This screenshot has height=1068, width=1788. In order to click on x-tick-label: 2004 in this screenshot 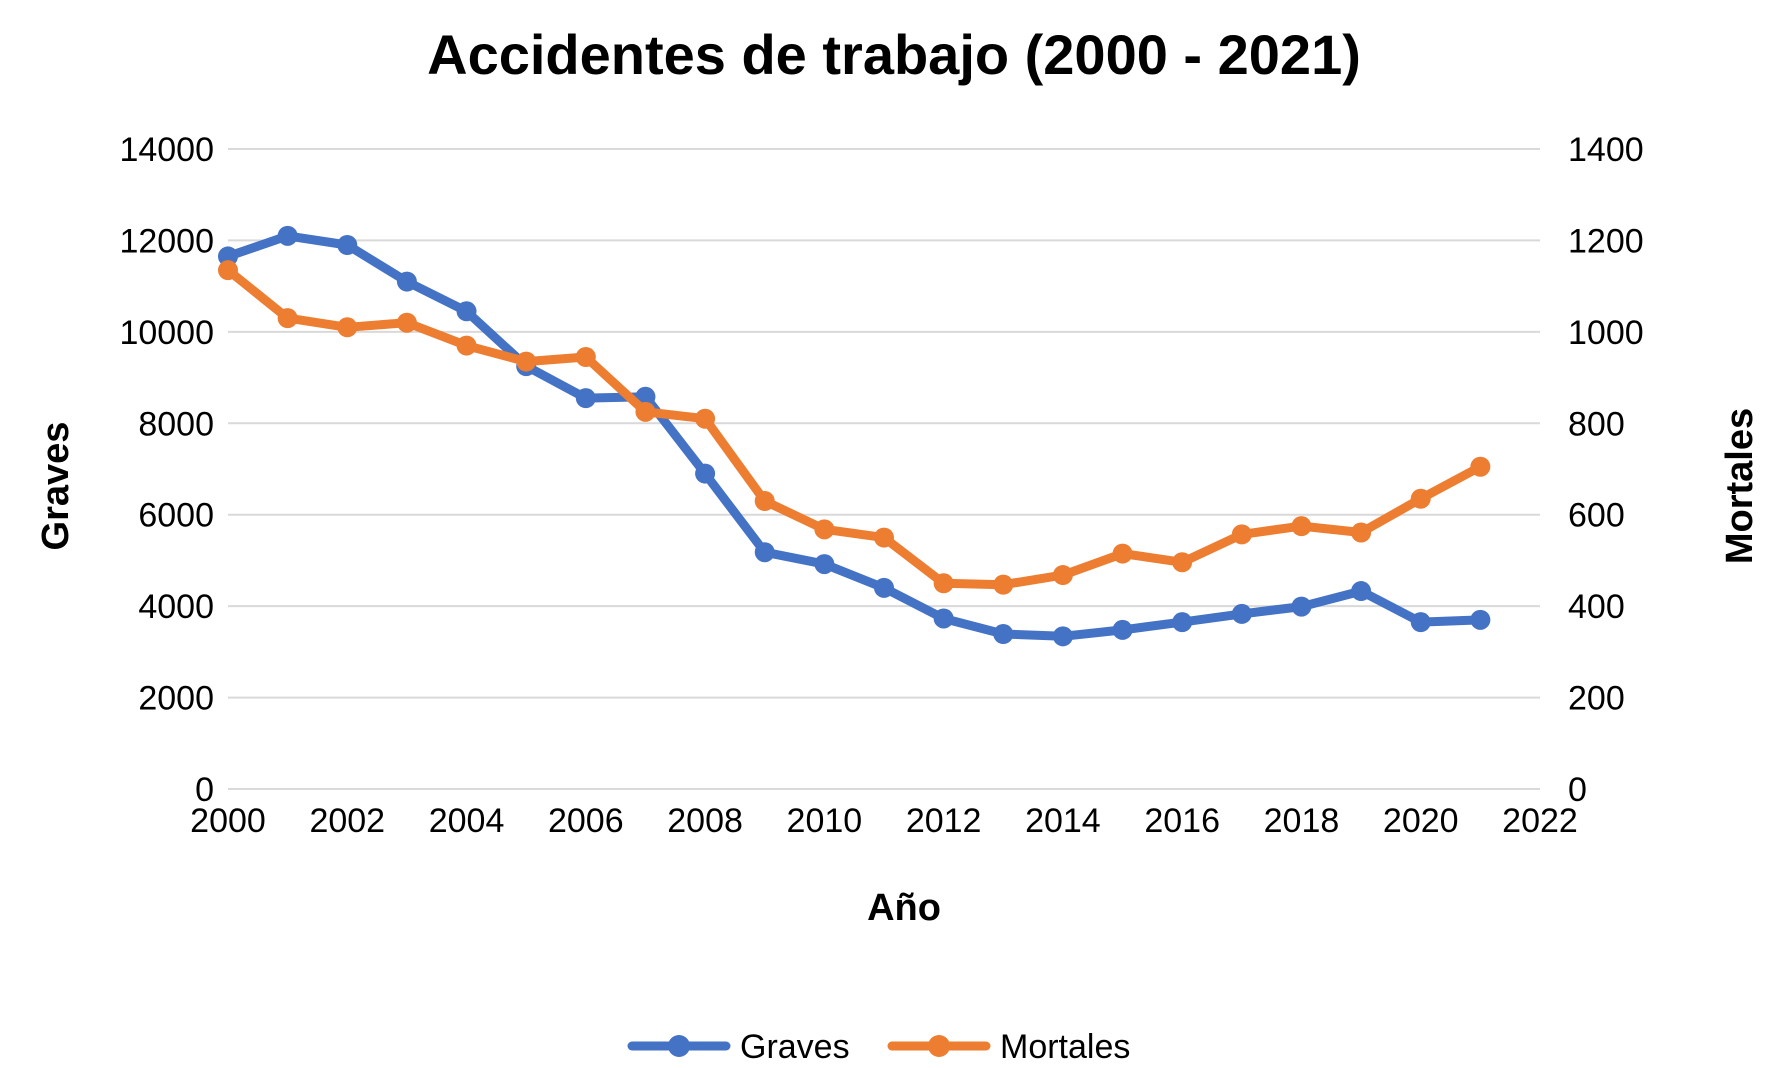, I will do `click(467, 821)`.